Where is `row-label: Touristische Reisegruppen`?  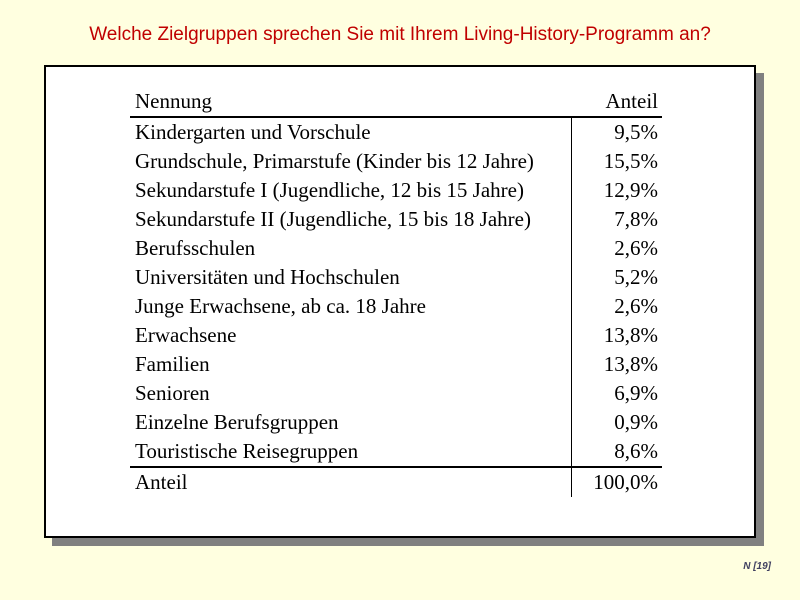 row-label: Touristische Reisegruppen is located at coordinates (247, 451).